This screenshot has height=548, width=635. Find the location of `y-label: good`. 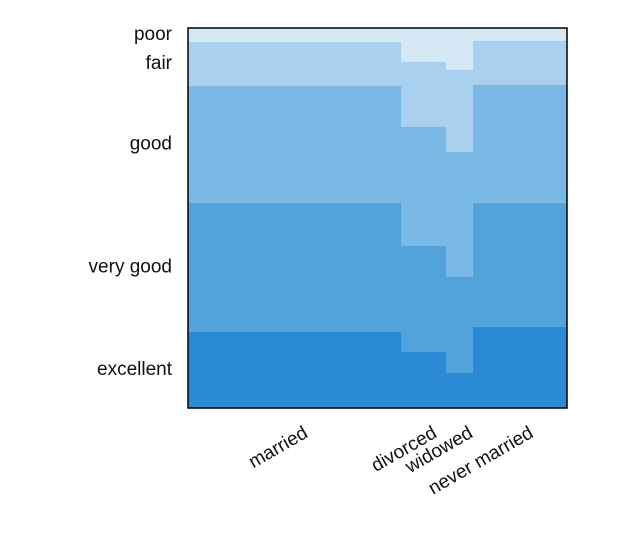

y-label: good is located at coordinates (151, 144).